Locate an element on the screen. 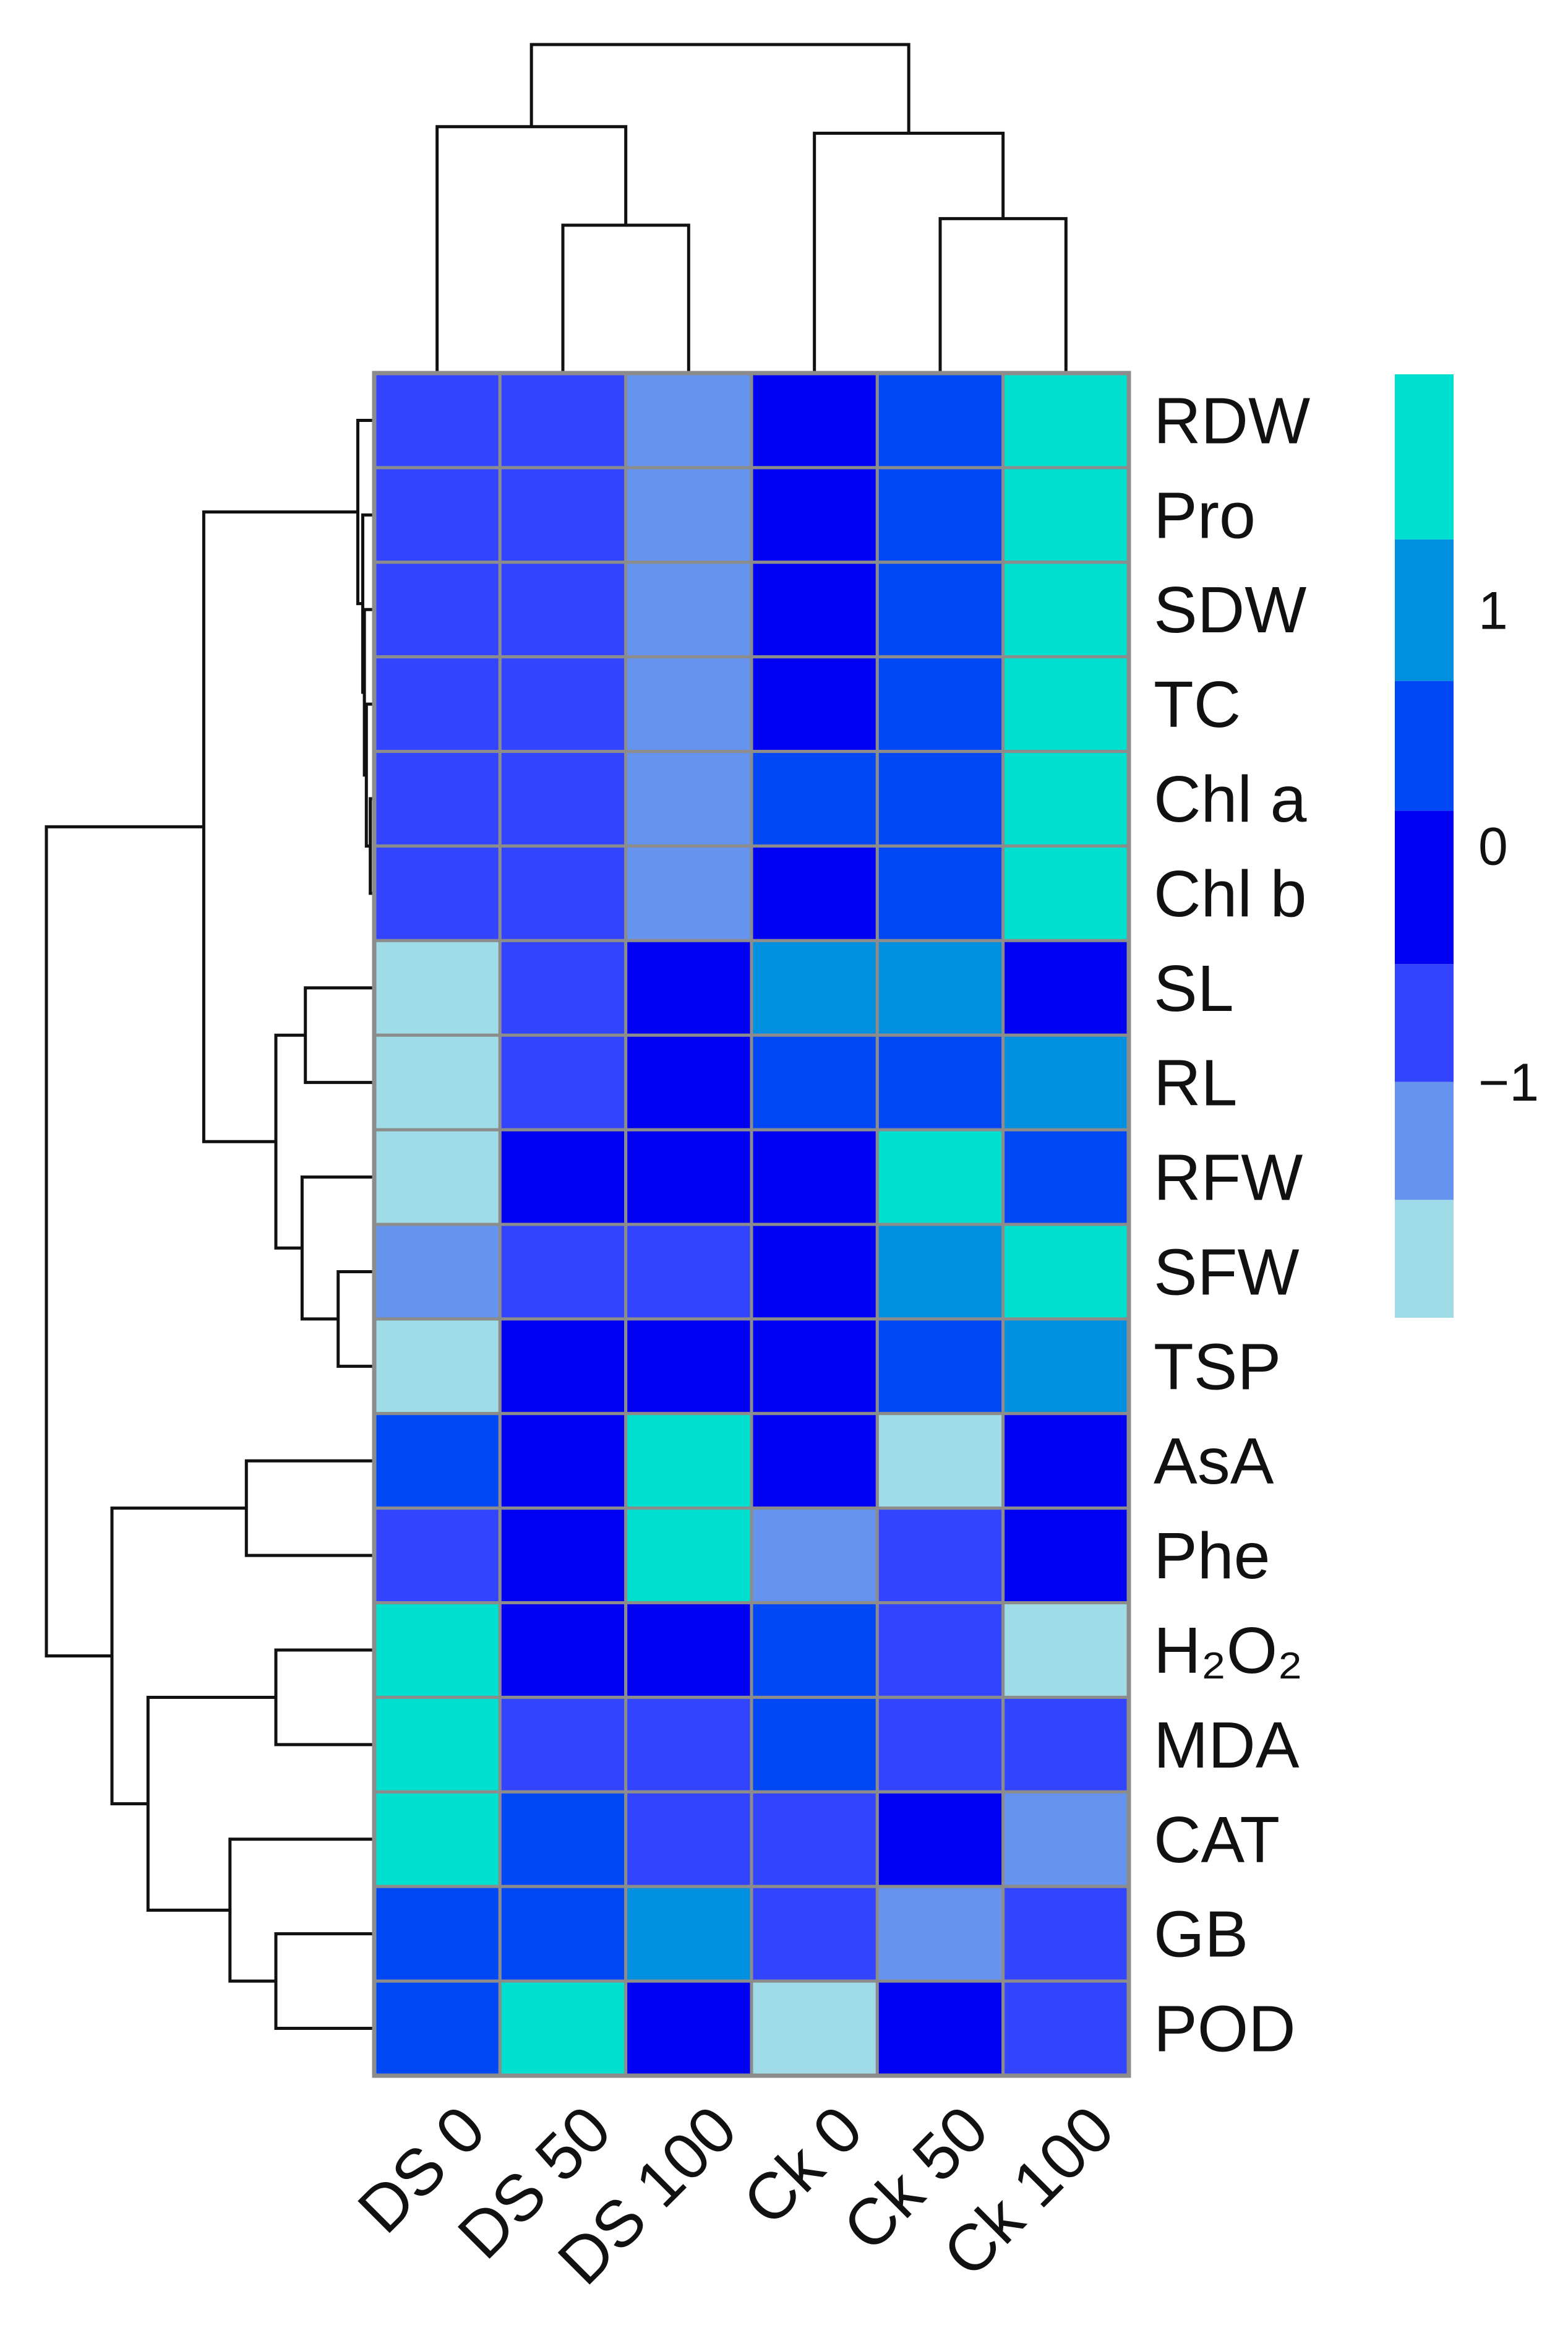  row-label: Chl a is located at coordinates (1231, 799).